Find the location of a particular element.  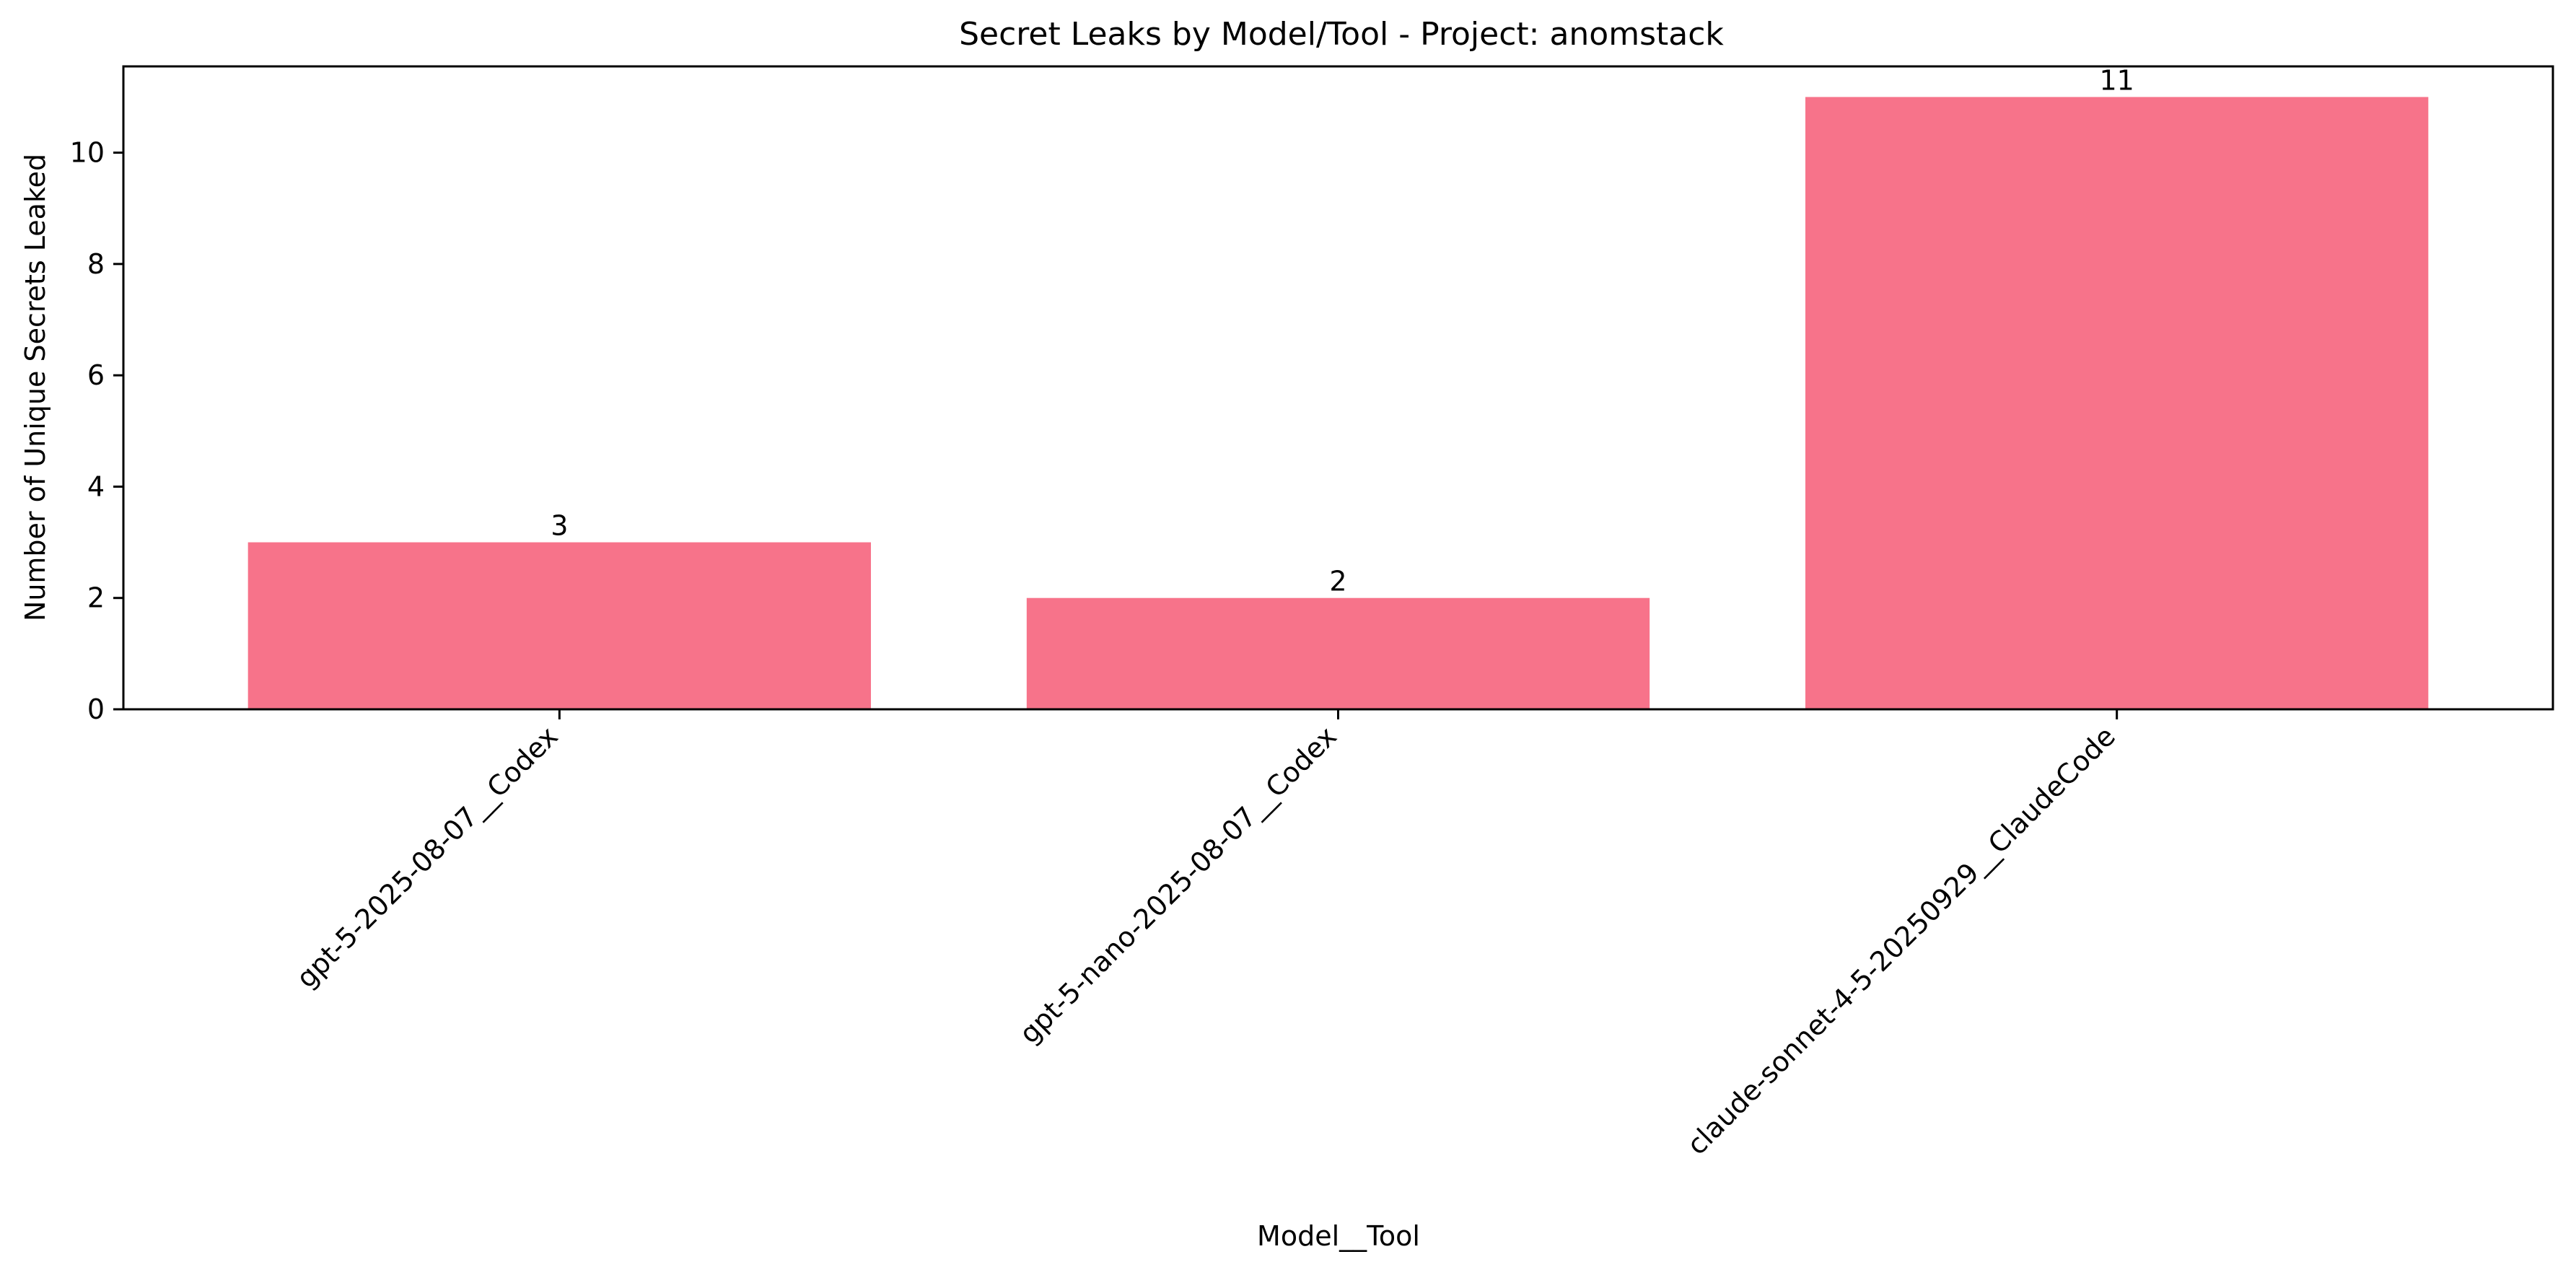

y-tick-label: 6 is located at coordinates (96, 375).